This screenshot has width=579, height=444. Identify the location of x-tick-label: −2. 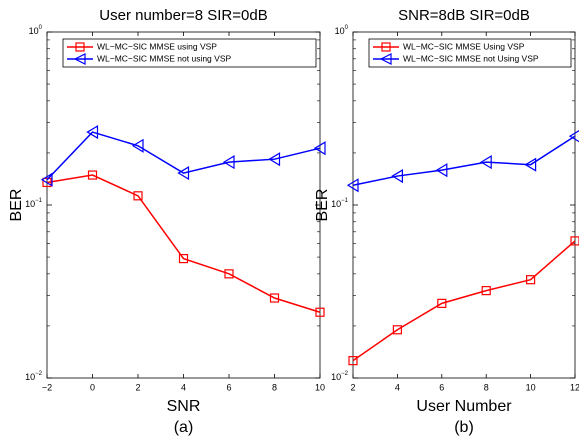
(47, 387).